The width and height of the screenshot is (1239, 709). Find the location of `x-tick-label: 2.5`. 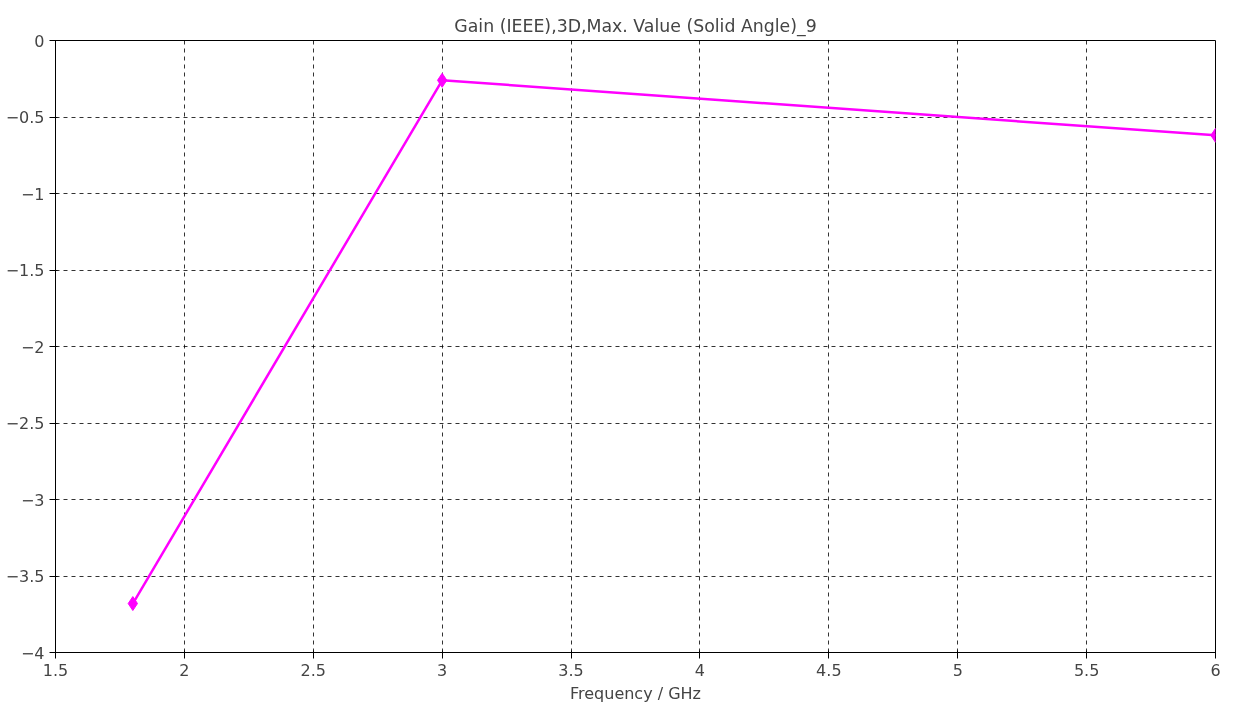

x-tick-label: 2.5 is located at coordinates (313, 670).